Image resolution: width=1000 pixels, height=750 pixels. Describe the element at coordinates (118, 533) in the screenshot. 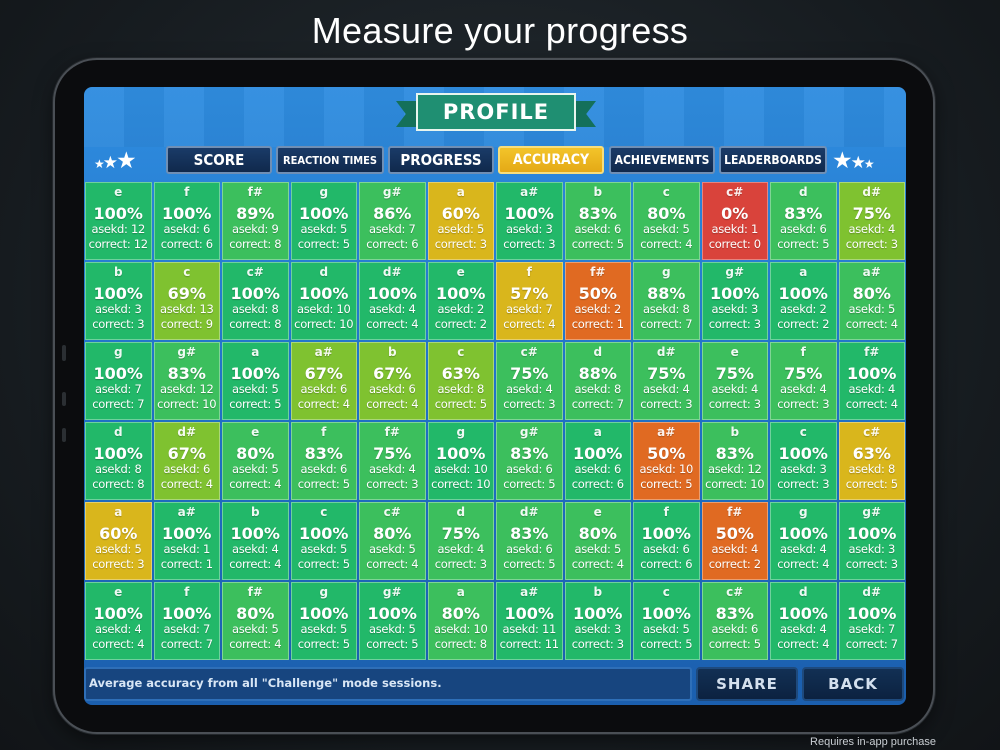

I see `accuracy-percent: 60%` at that location.